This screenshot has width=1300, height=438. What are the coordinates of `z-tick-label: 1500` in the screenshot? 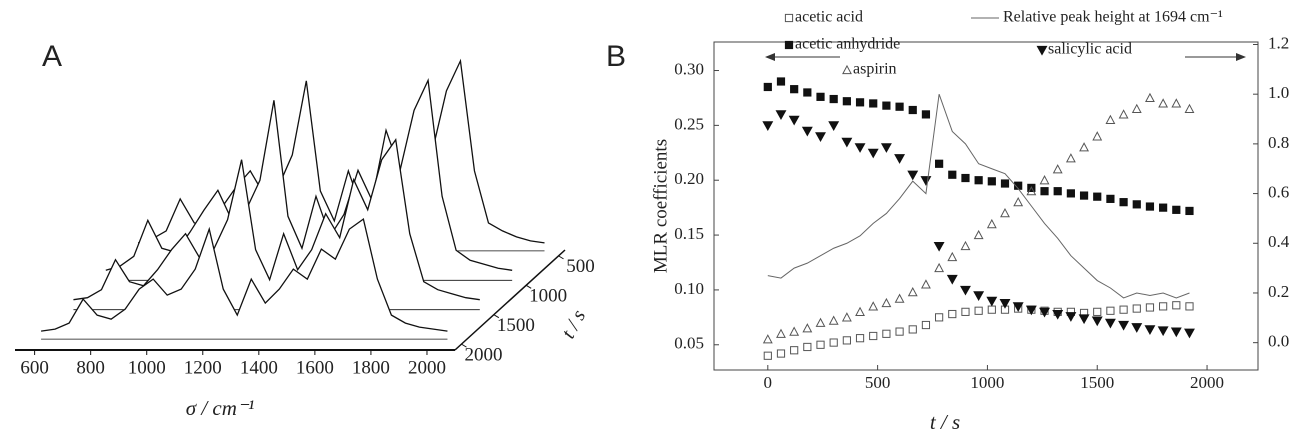 It's located at (516, 325).